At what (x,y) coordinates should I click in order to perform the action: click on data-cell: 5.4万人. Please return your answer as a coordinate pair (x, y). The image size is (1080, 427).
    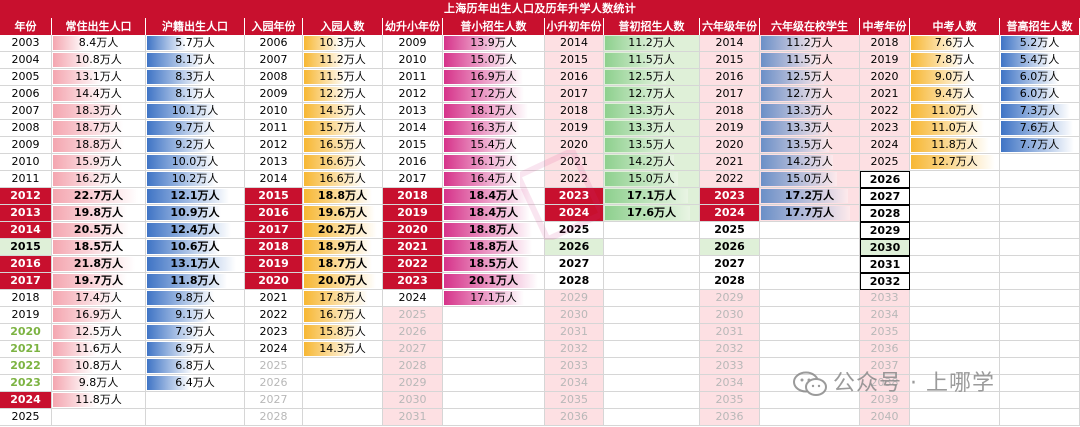
    Looking at the image, I should click on (1040, 60).